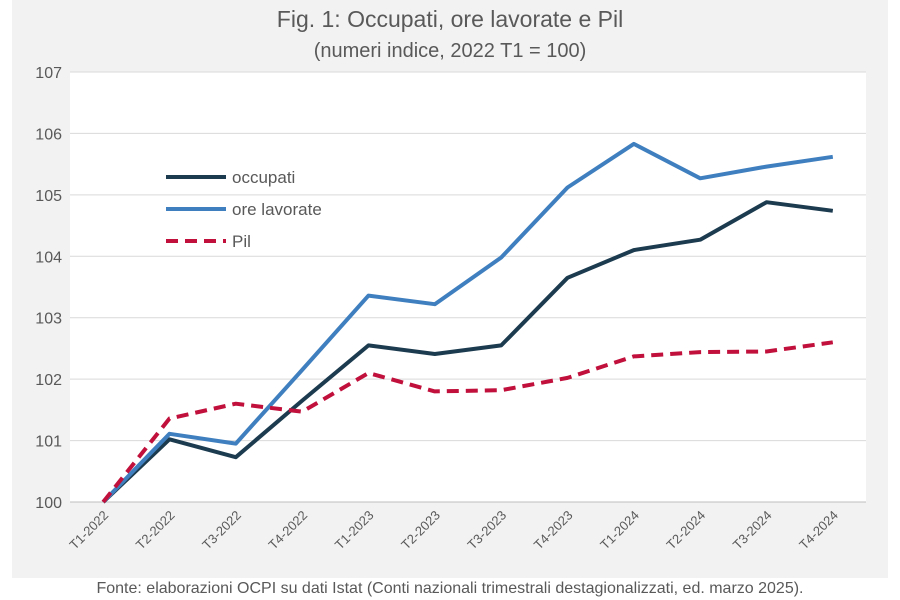  What do you see at coordinates (241, 241) in the screenshot?
I see `legend-label: Pil` at bounding box center [241, 241].